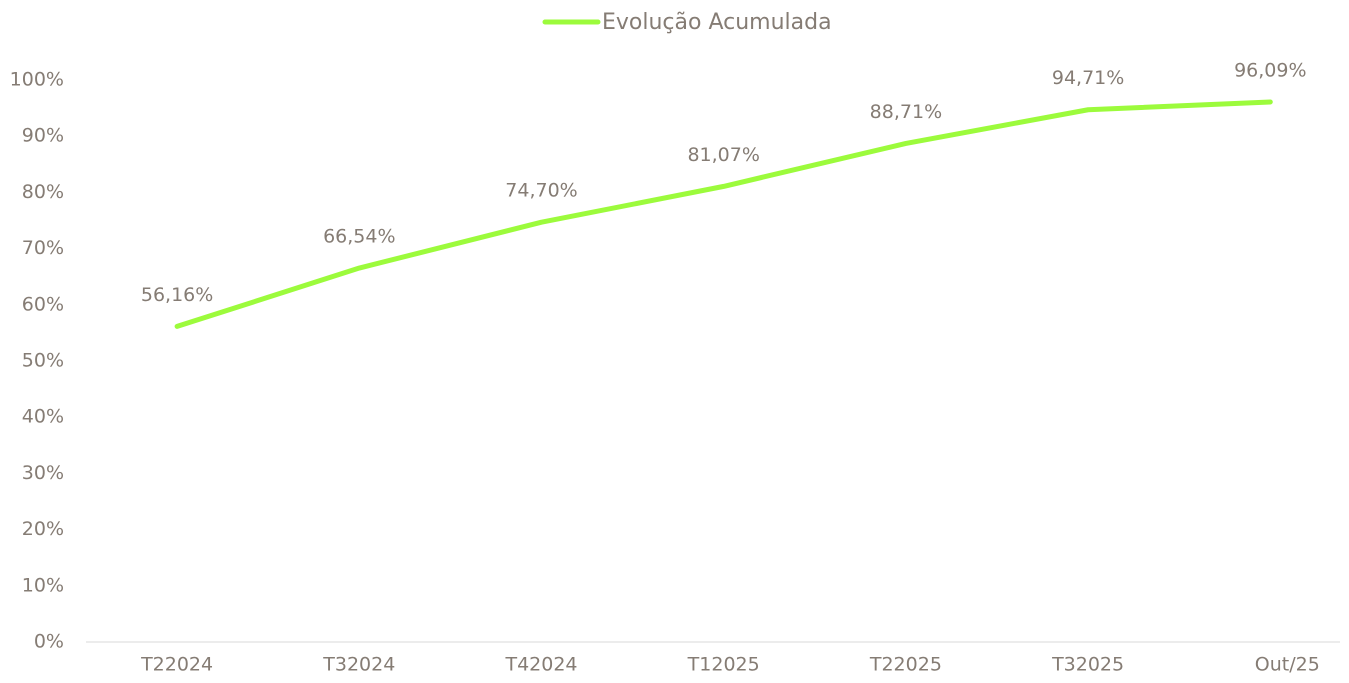 This screenshot has height=683, width=1349. What do you see at coordinates (906, 112) in the screenshot?
I see `data-label: 88,71%` at bounding box center [906, 112].